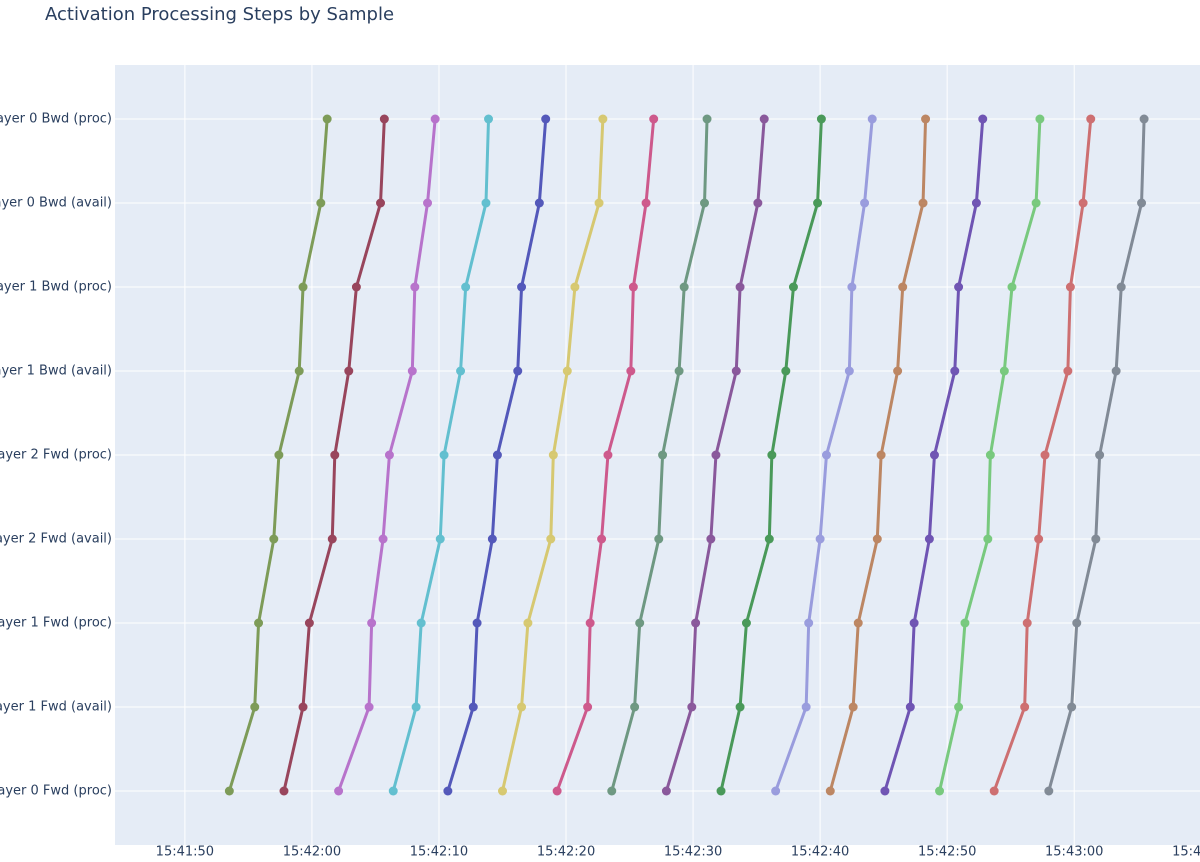 The image size is (1200, 862). What do you see at coordinates (56, 371) in the screenshot?
I see `y-tick-label: Layer 1 Bwd (avail)` at bounding box center [56, 371].